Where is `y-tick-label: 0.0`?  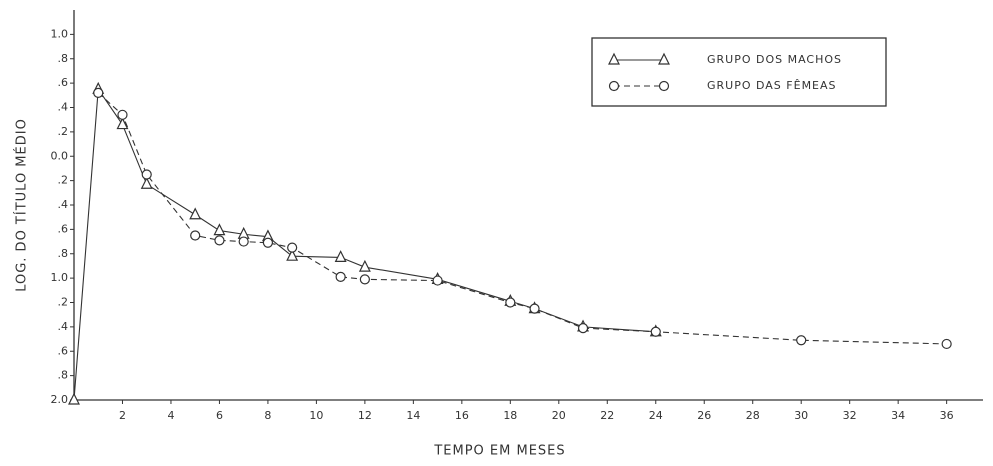 y-tick-label: 0.0 is located at coordinates (60, 155).